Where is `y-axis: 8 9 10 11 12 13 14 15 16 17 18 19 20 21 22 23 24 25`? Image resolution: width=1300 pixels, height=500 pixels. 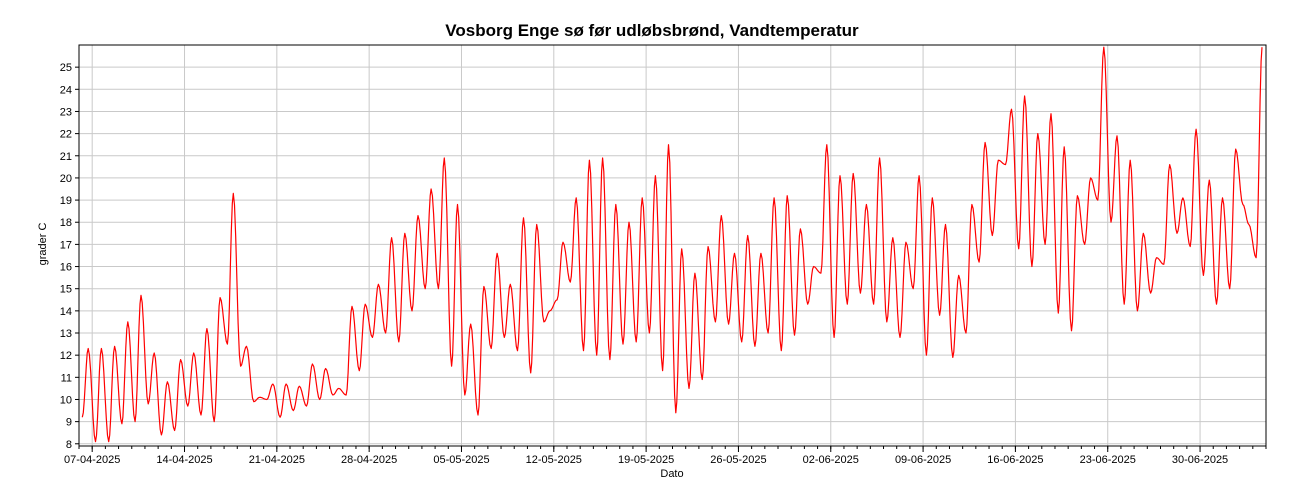
y-axis: 8 9 10 11 12 13 14 15 16 17 18 19 20 21 22 23 24 25 is located at coordinates (69, 256).